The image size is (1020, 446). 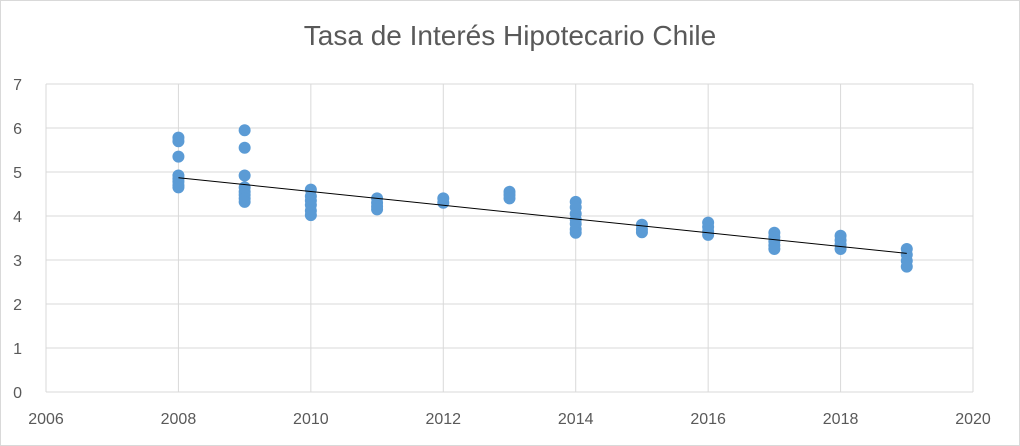 What do you see at coordinates (443, 419) in the screenshot?
I see `x-tick-label: 2012` at bounding box center [443, 419].